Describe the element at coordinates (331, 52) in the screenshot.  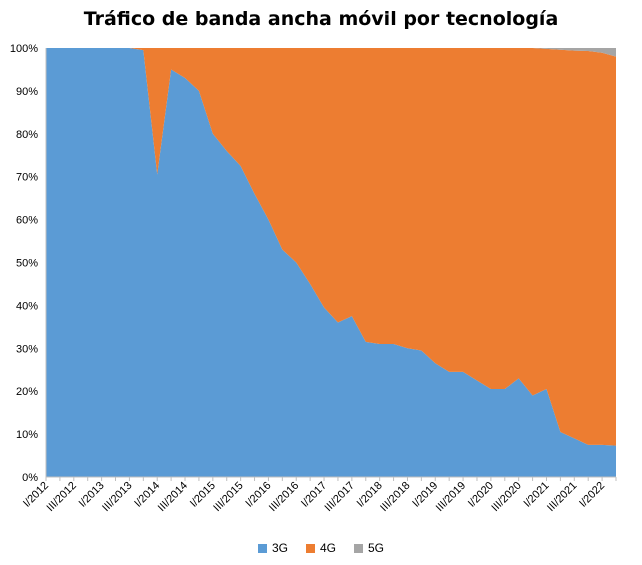
I see `area-series-5g` at that location.